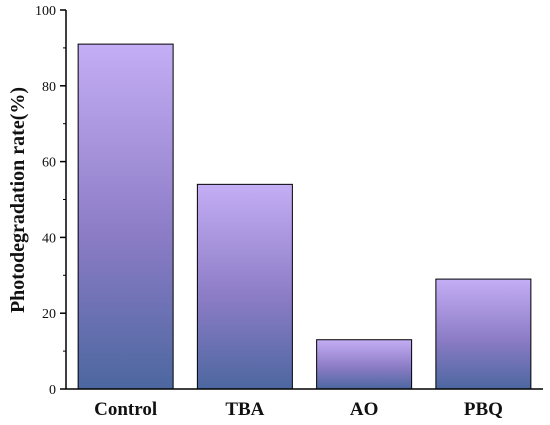  I want to click on bar-ao, so click(364, 364).